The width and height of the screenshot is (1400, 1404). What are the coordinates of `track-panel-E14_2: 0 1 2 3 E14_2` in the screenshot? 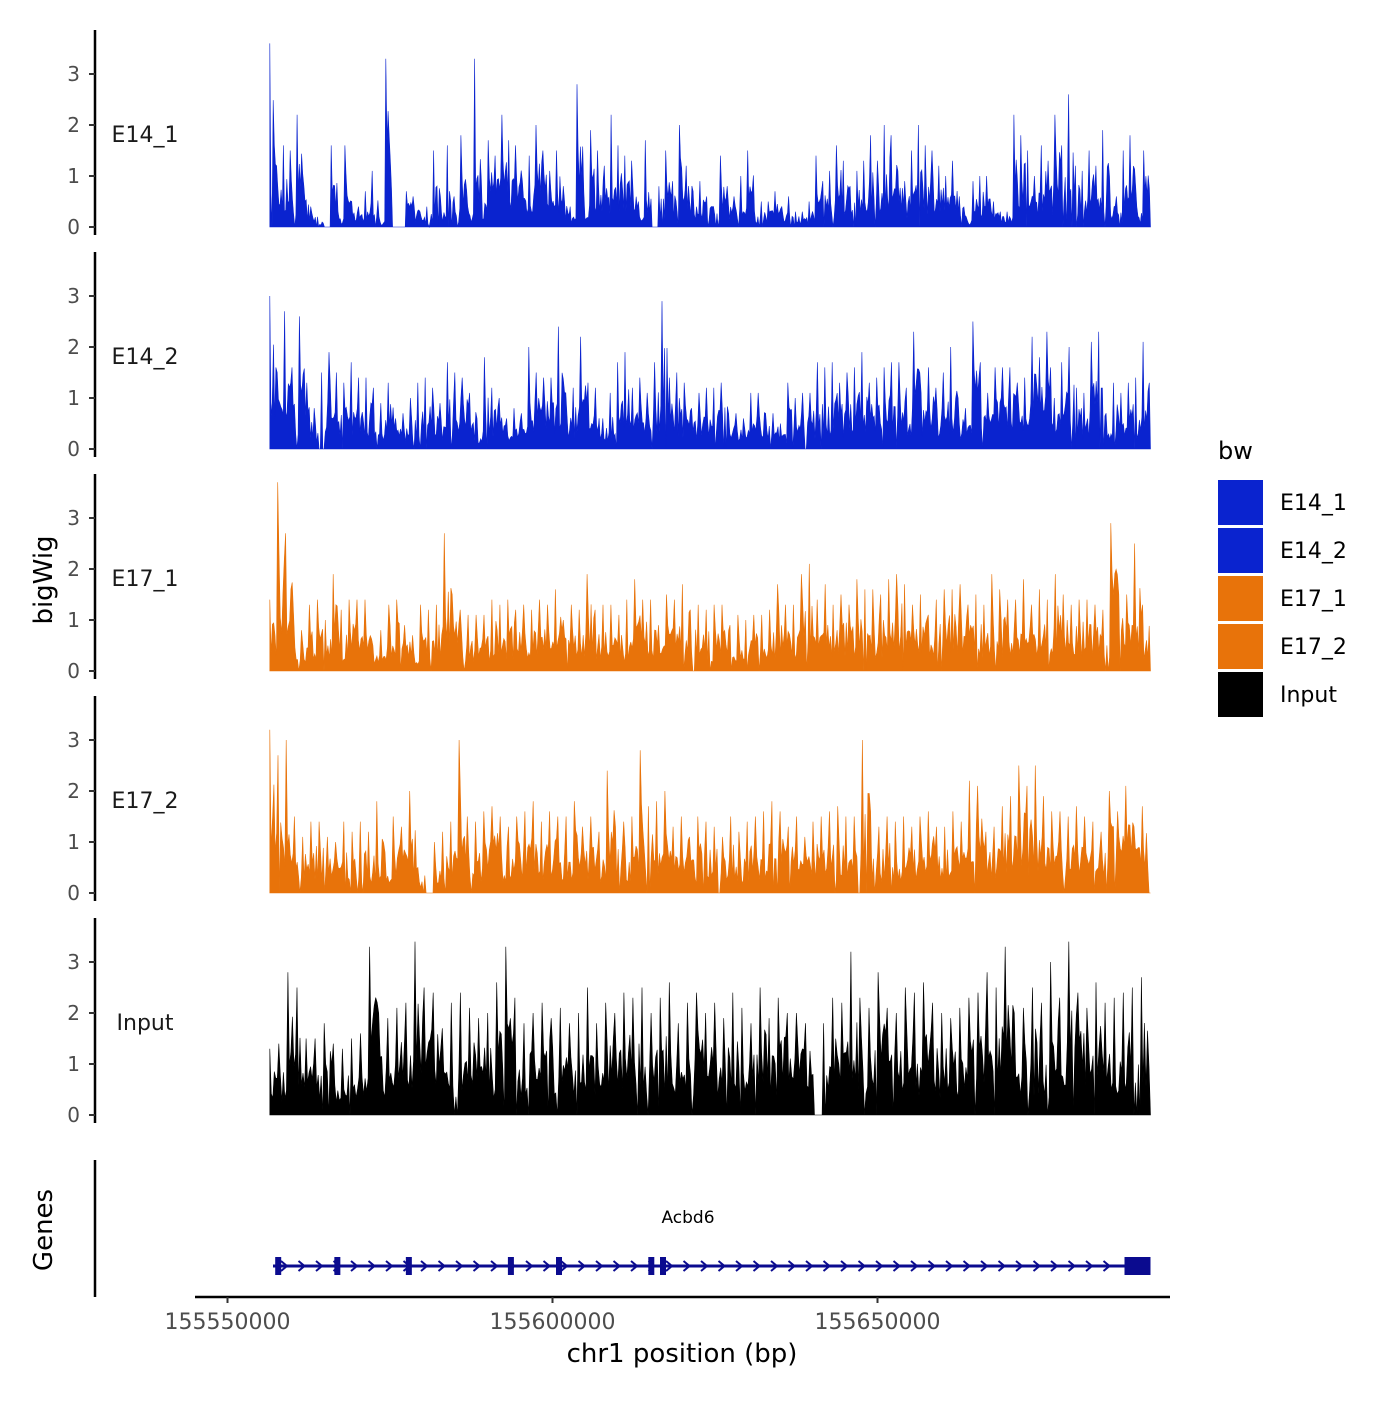 It's located at (609, 356).